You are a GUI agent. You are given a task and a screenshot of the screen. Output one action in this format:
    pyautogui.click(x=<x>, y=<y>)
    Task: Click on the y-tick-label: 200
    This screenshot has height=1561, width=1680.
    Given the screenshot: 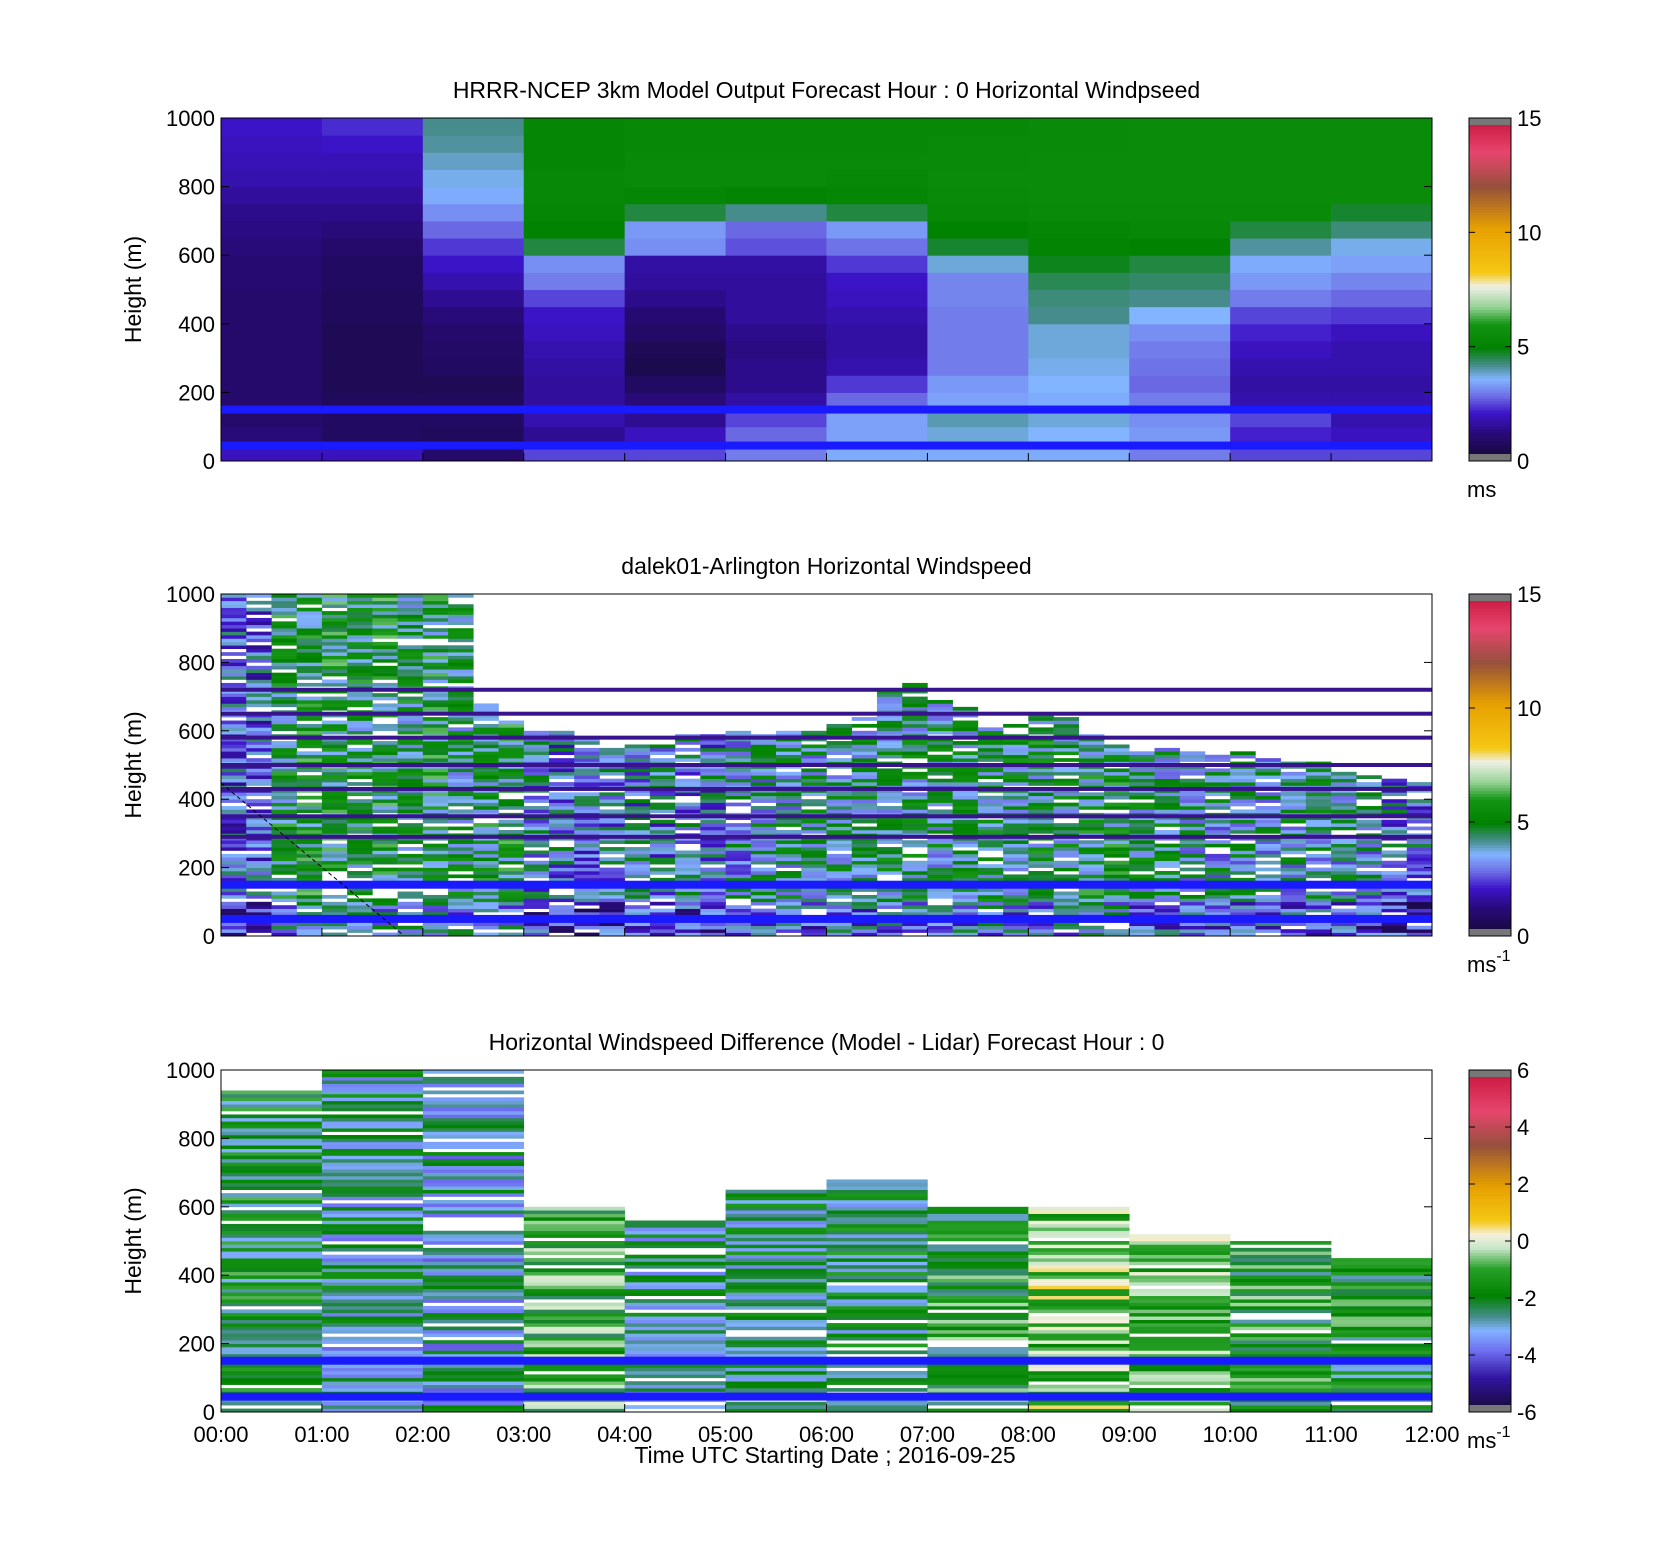 What is the action you would take?
    pyautogui.click(x=196, y=868)
    